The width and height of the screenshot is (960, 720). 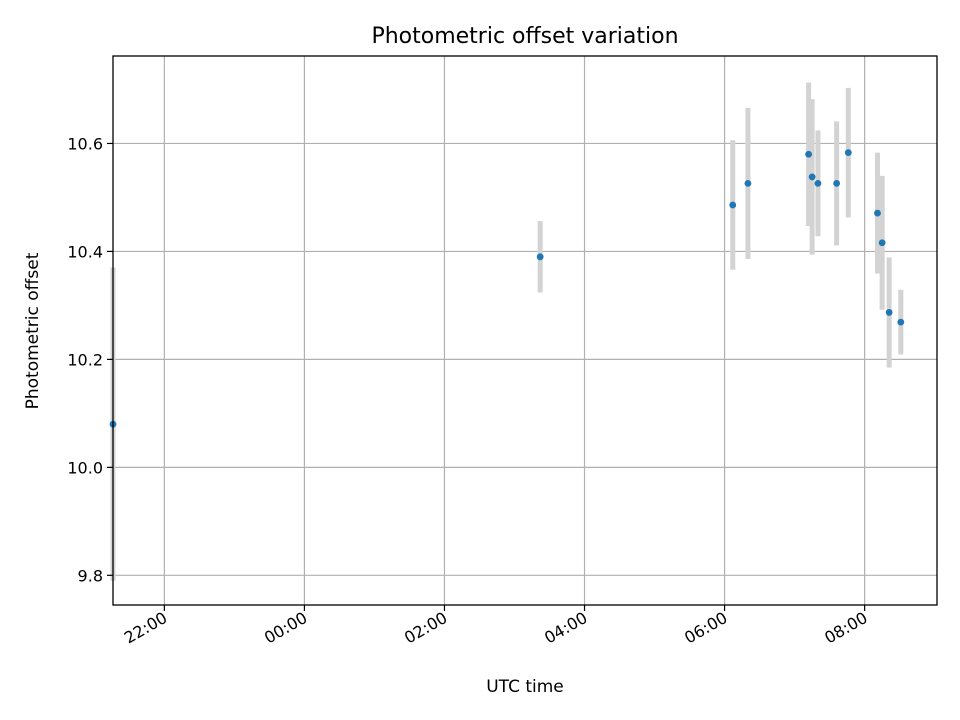 What do you see at coordinates (33, 330) in the screenshot?
I see `y-axis-label: Photometric offset` at bounding box center [33, 330].